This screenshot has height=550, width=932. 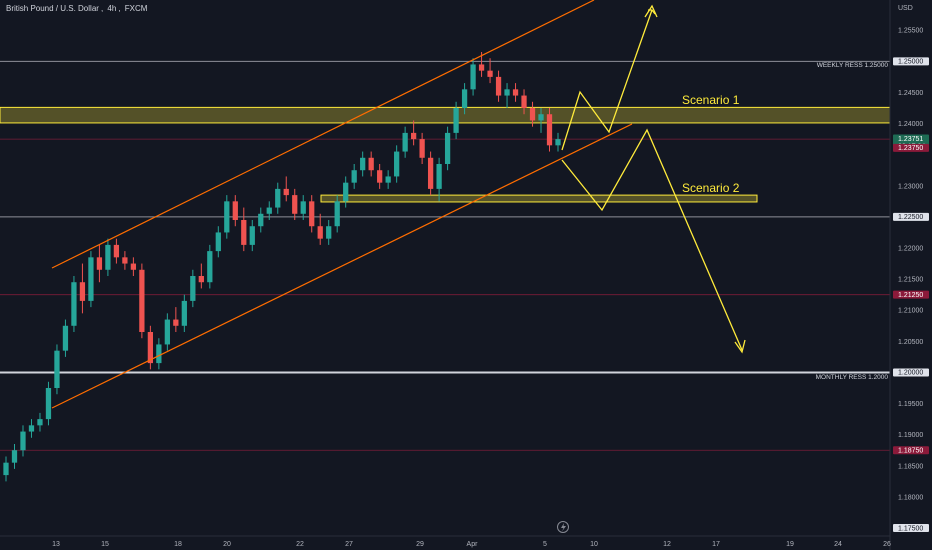 I want to click on tradingview-bolt-icon, so click(x=563, y=527).